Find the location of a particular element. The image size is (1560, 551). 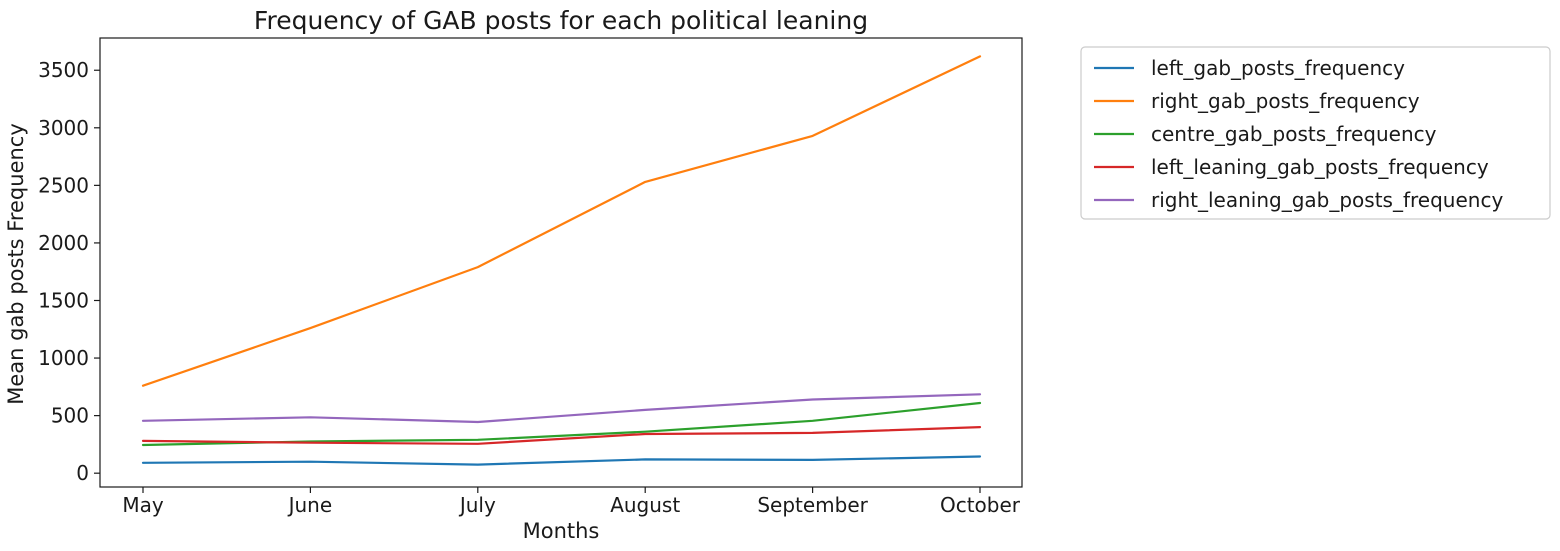

x-tick-label: October is located at coordinates (980, 505).